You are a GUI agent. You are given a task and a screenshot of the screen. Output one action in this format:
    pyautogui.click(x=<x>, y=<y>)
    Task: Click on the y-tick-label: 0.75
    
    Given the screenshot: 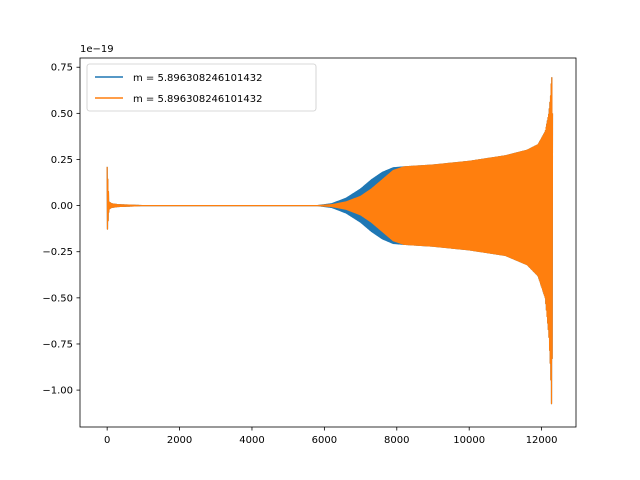 What is the action you would take?
    pyautogui.click(x=62, y=68)
    